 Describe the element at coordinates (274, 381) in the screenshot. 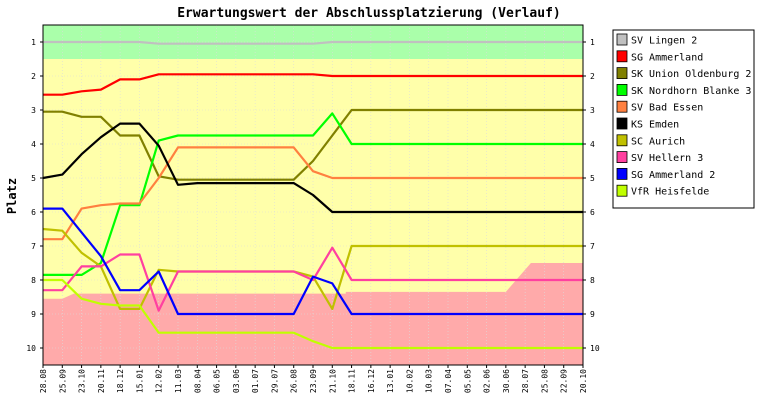

I see `x-tick-label: 29.07` at that location.